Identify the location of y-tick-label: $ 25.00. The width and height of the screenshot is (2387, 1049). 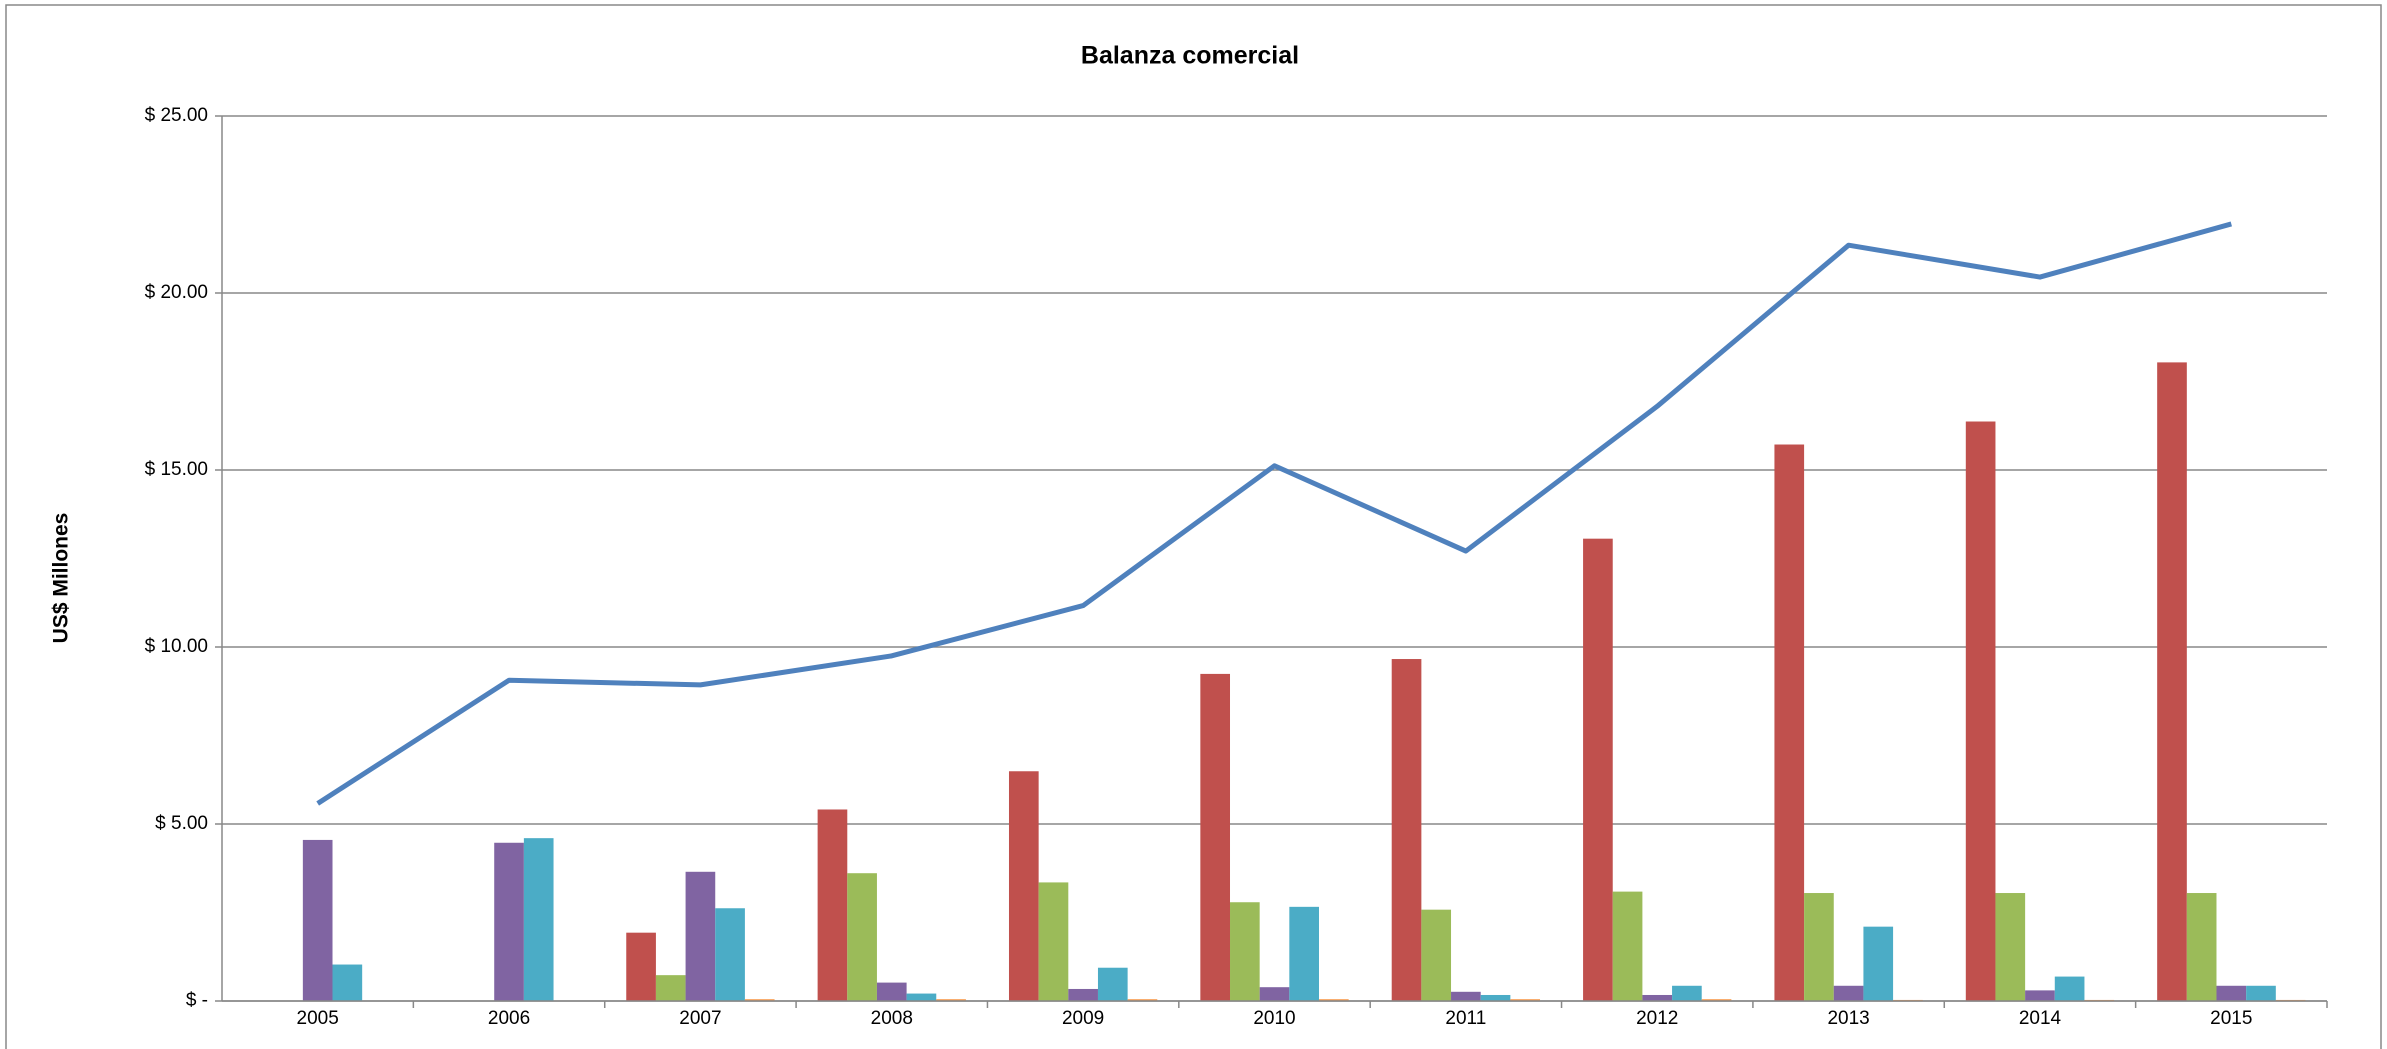
(176, 115).